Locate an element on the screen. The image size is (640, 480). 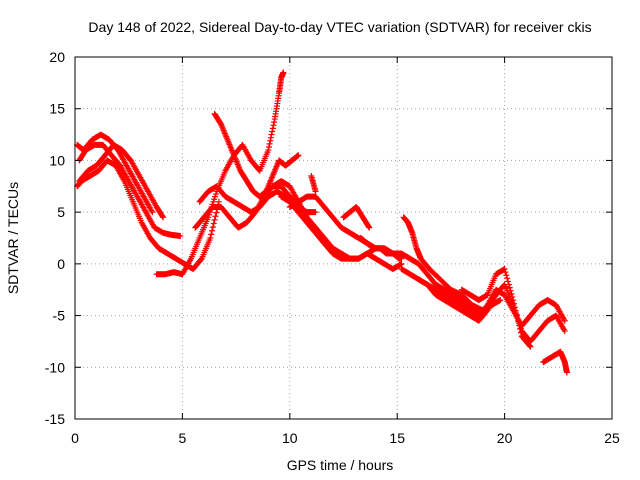
x-tick-label: 0 is located at coordinates (75, 438).